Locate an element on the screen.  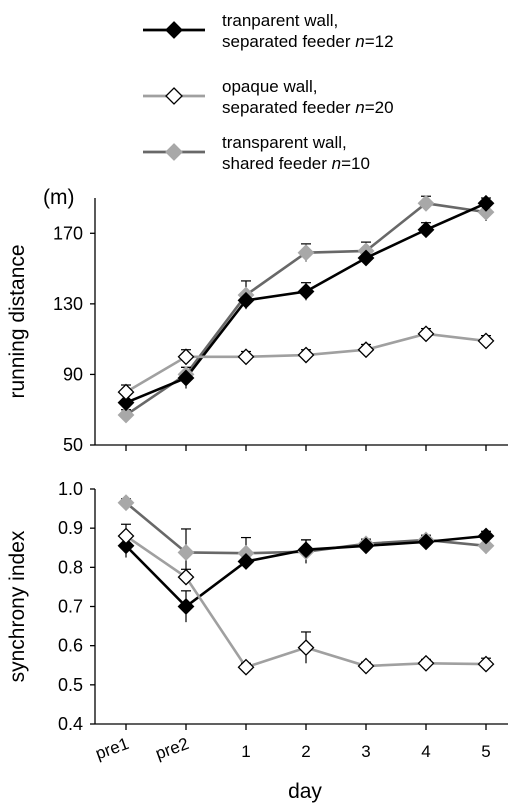
legend-label-line2: separated feeder n=12 is located at coordinates (308, 41).